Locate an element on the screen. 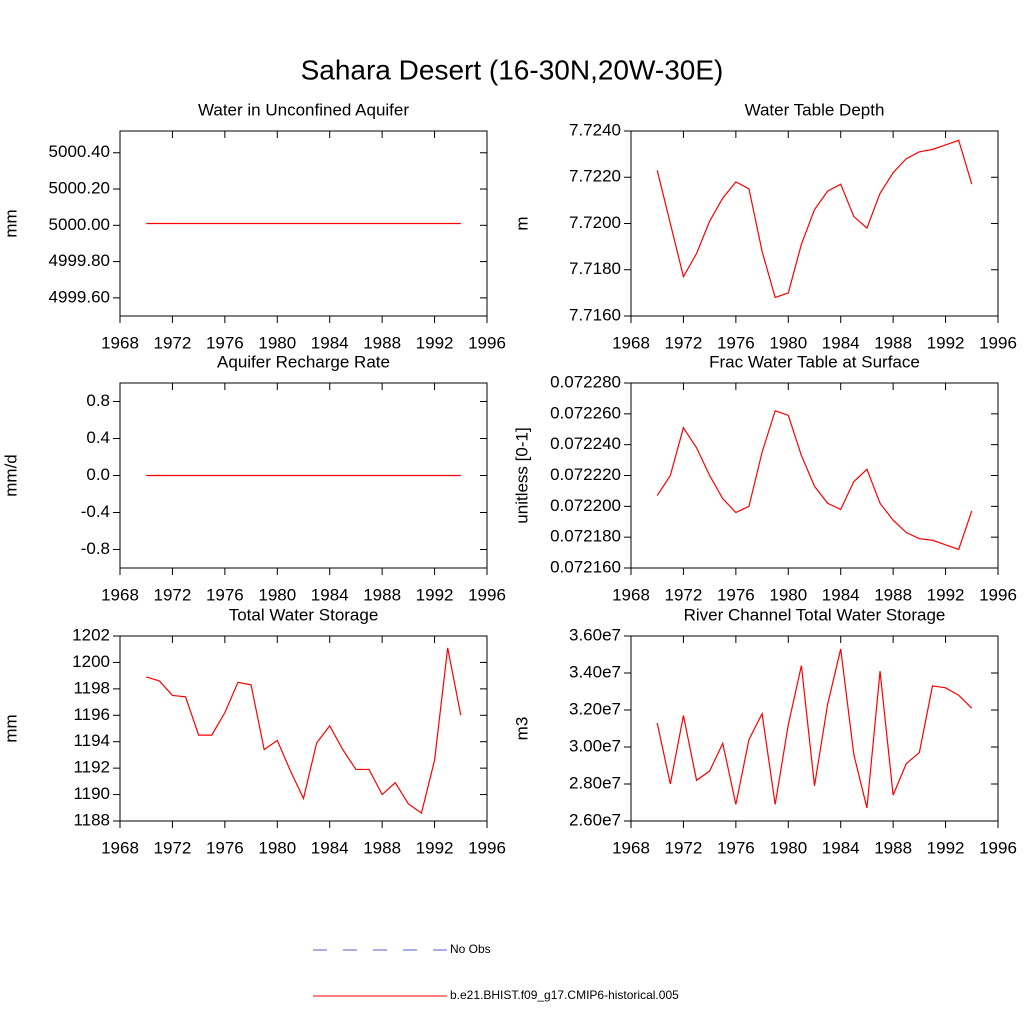  y-tick-label: 7.7200 is located at coordinates (595, 222).